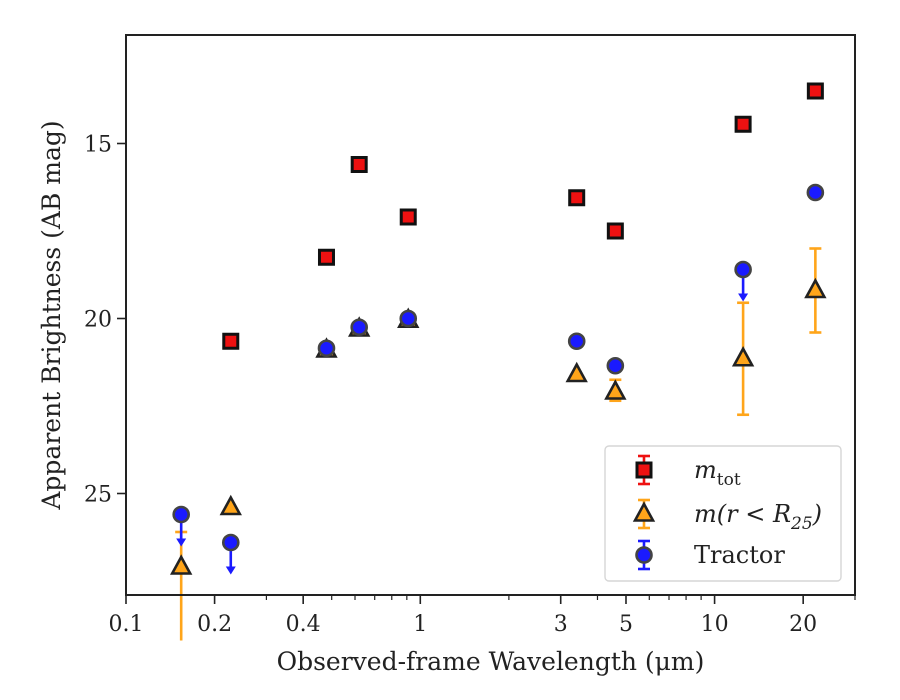  I want to click on y-tick-label: 20, so click(98, 320).